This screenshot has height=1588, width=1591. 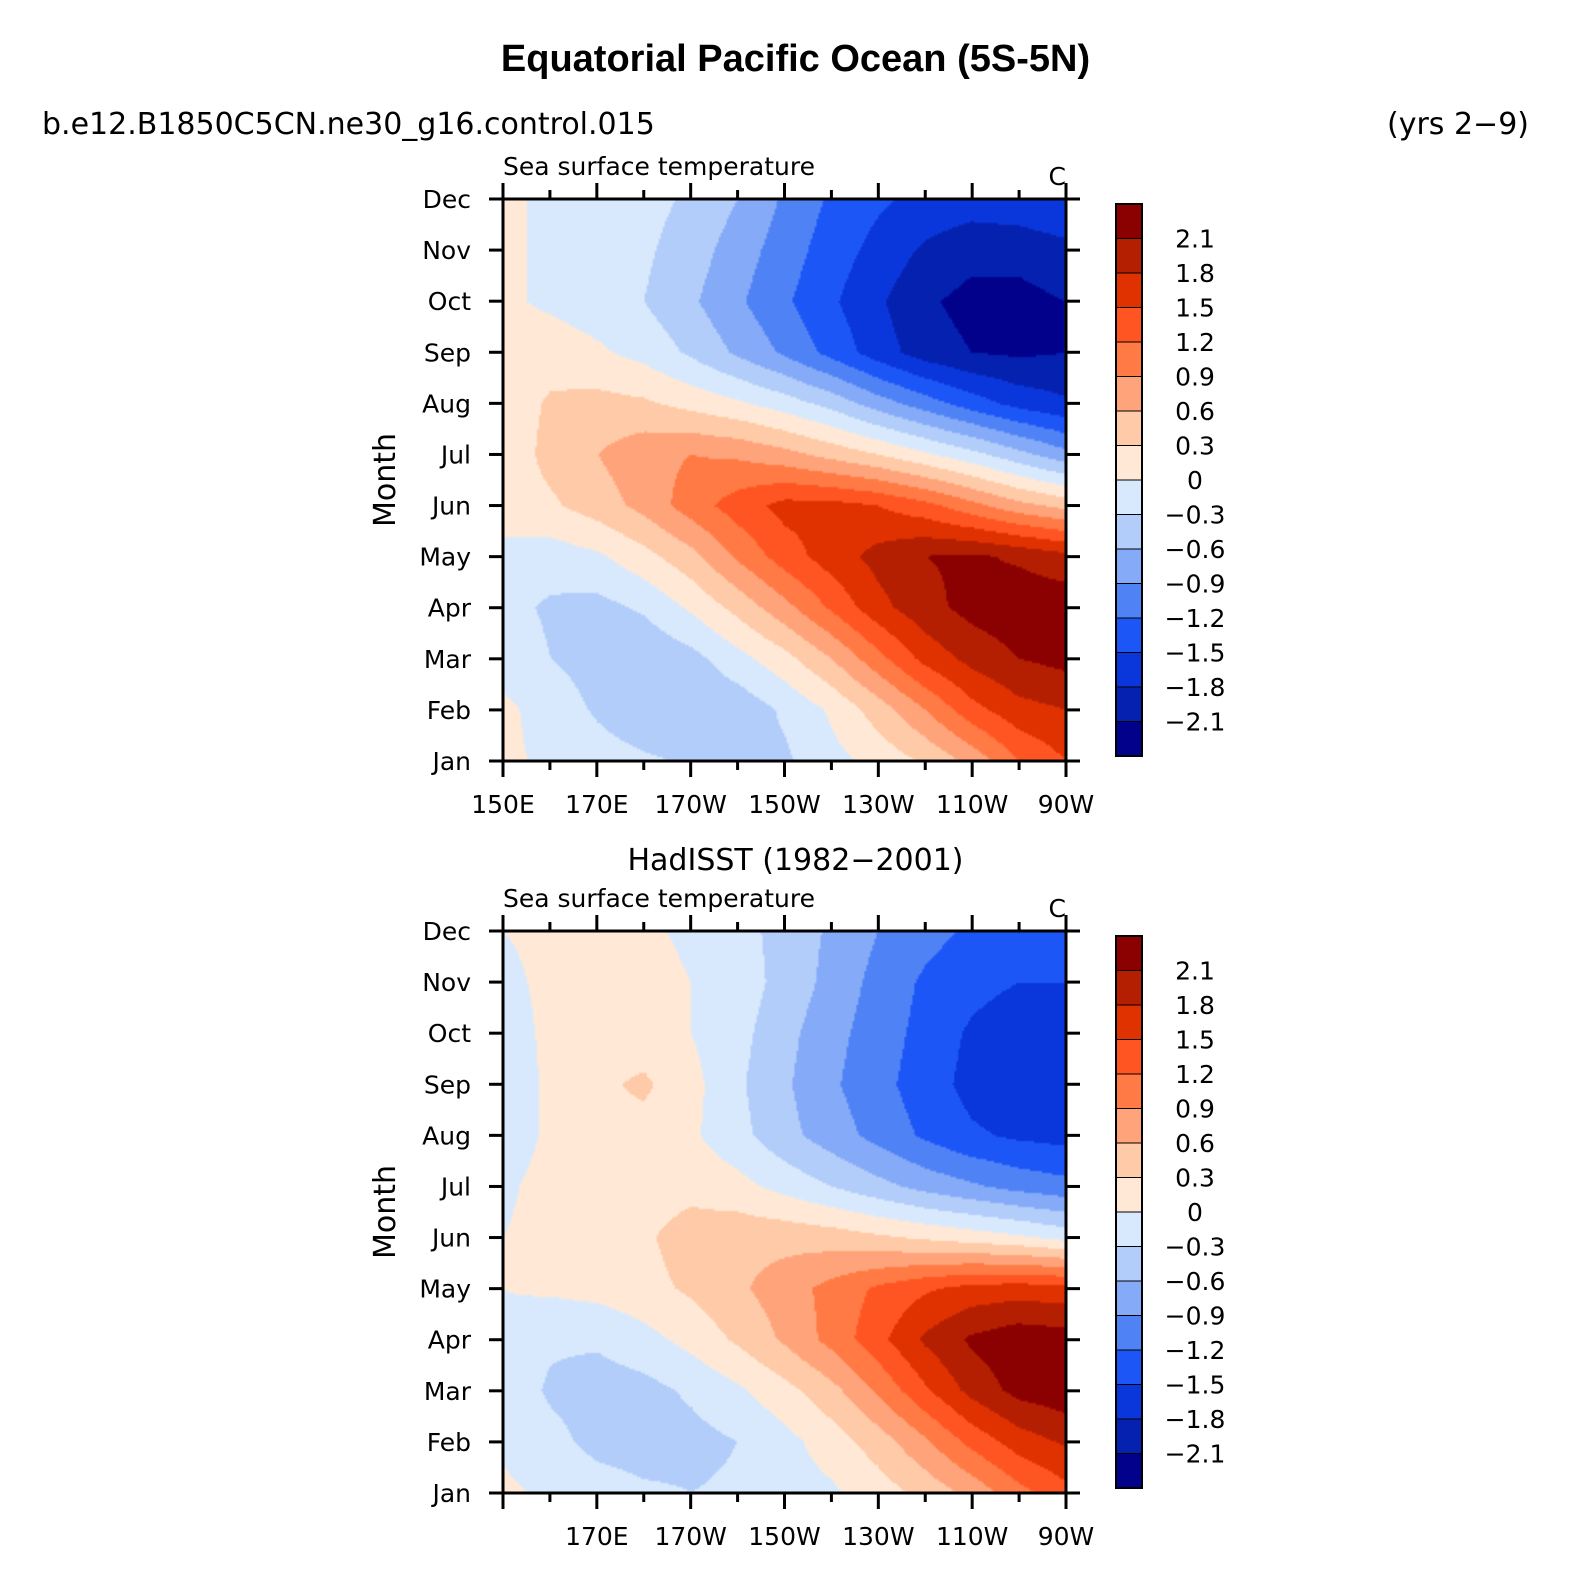 I want to click on colorbar-label: 2.1, so click(x=1195, y=239).